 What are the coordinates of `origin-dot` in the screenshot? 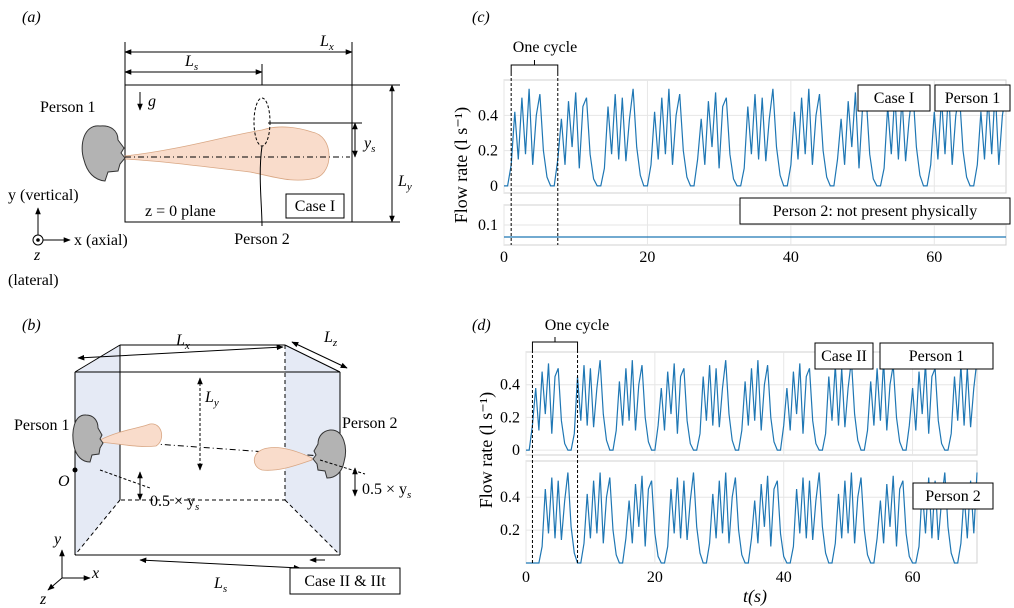 It's located at (75, 470).